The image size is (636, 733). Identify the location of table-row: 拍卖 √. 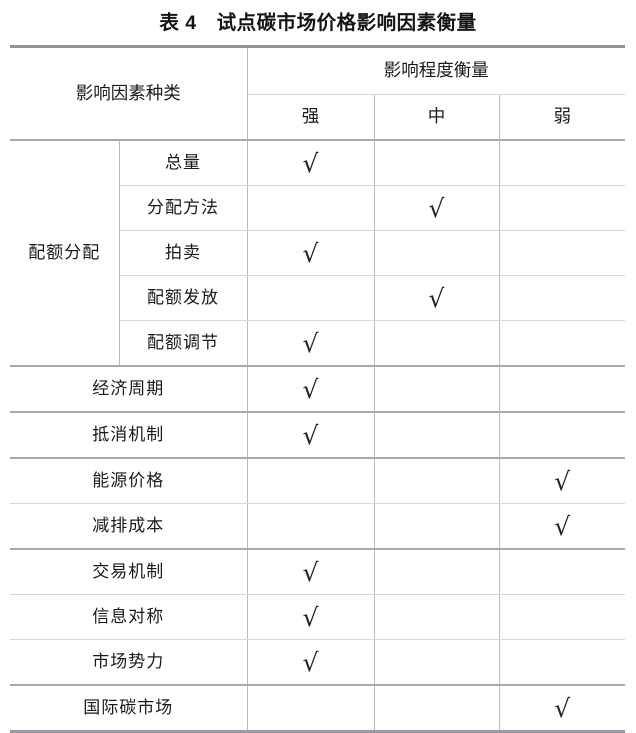
(318, 253).